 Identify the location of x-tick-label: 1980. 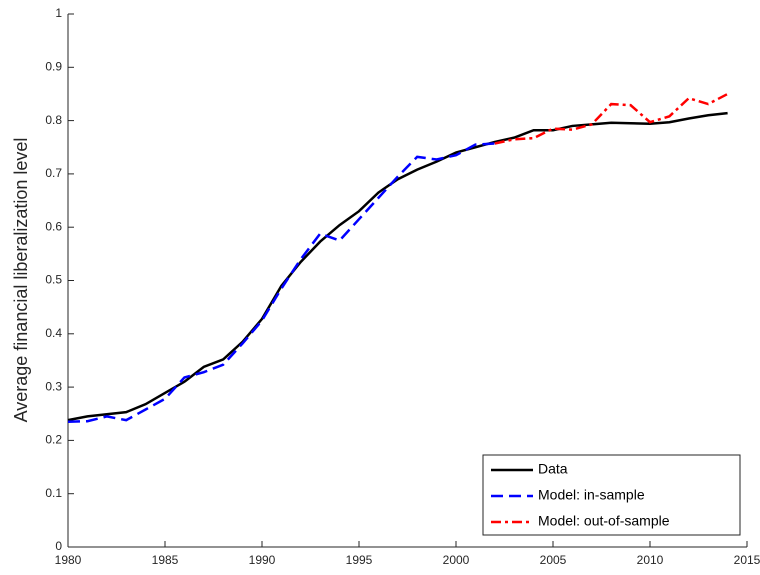
(68, 560).